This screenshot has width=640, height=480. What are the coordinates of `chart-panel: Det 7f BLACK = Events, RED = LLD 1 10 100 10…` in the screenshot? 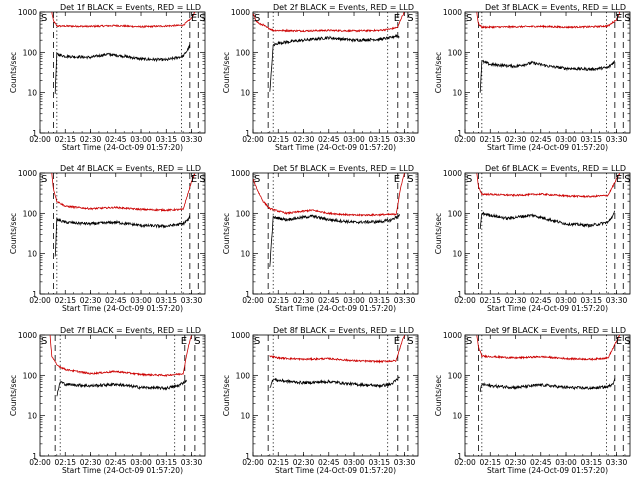 It's located at (107, 400).